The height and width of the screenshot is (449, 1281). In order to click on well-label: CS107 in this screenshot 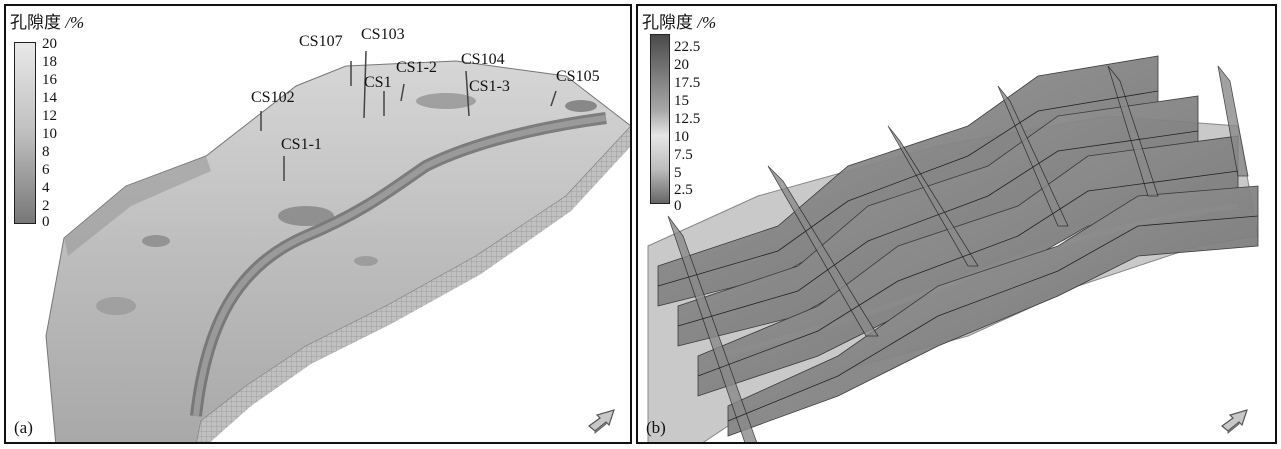, I will do `click(321, 41)`.